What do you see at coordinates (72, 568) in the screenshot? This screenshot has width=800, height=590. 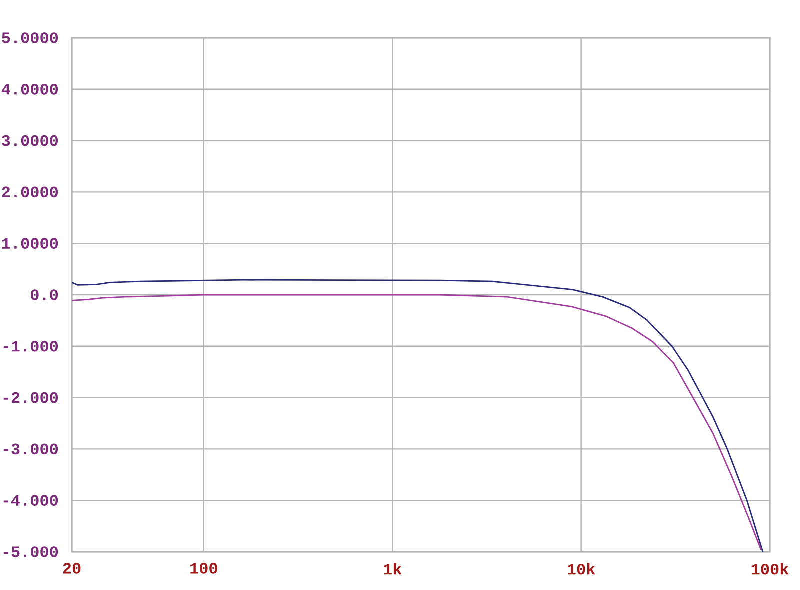 I see `x-tick-label: 20` at bounding box center [72, 568].